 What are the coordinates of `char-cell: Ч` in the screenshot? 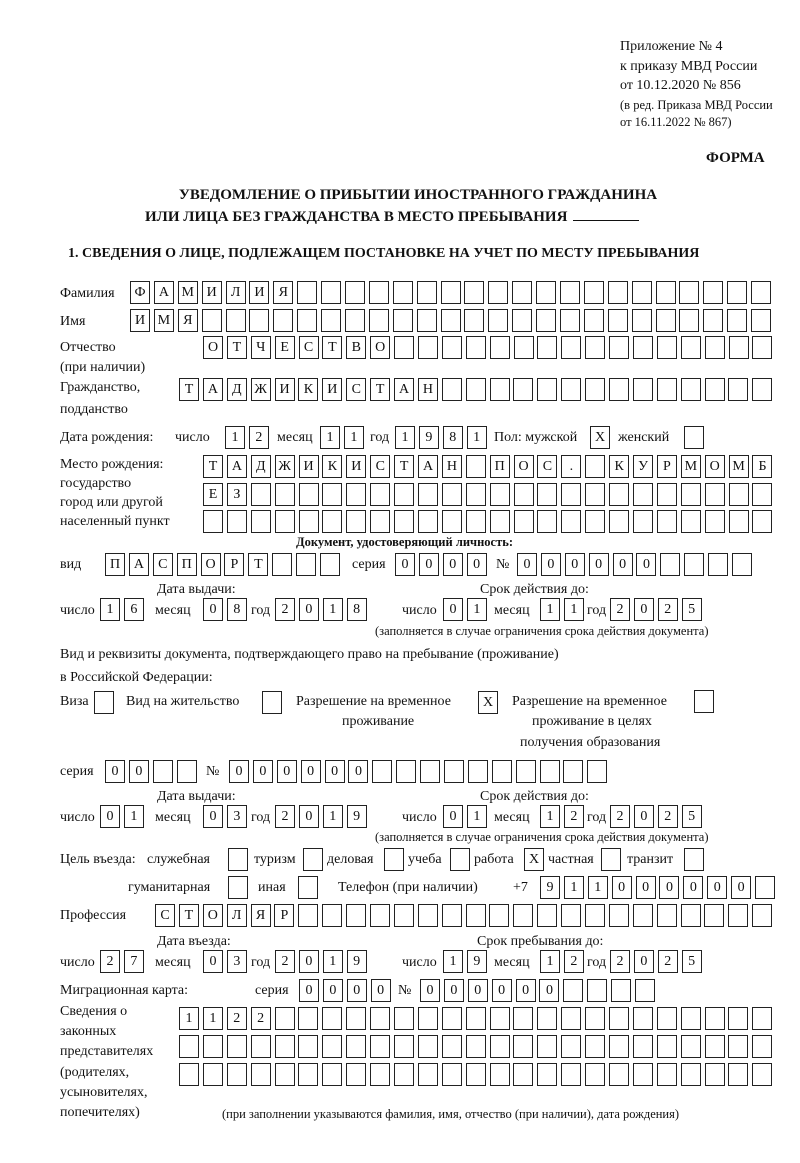 It's located at (260, 347).